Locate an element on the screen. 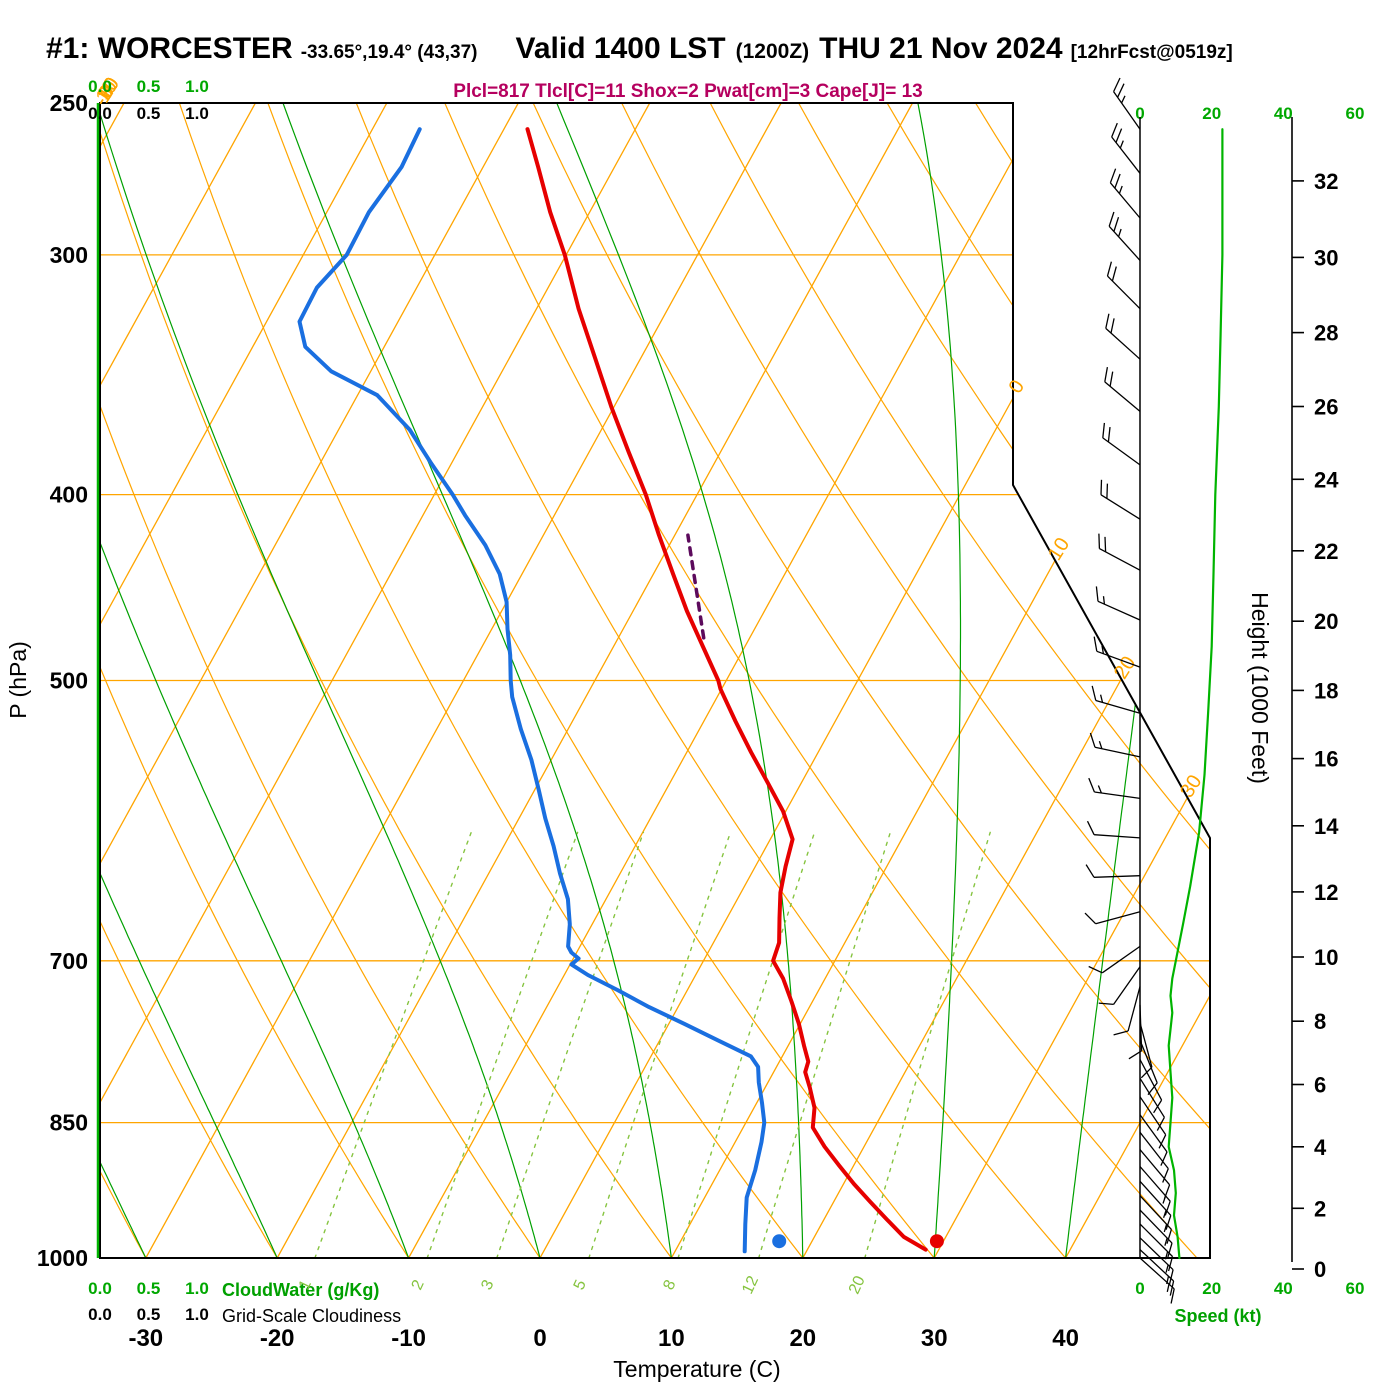 The image size is (1400, 1400). cloudiness-scale-top: 0.0 is located at coordinates (100, 113).